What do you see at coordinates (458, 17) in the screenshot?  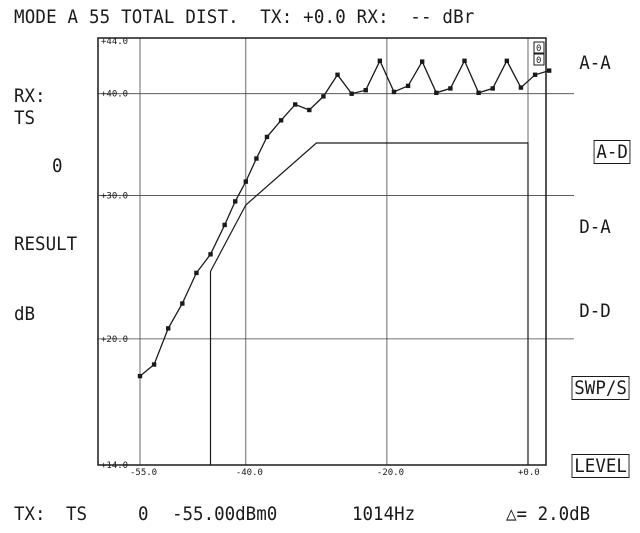 I see `header-unit: dBr` at bounding box center [458, 17].